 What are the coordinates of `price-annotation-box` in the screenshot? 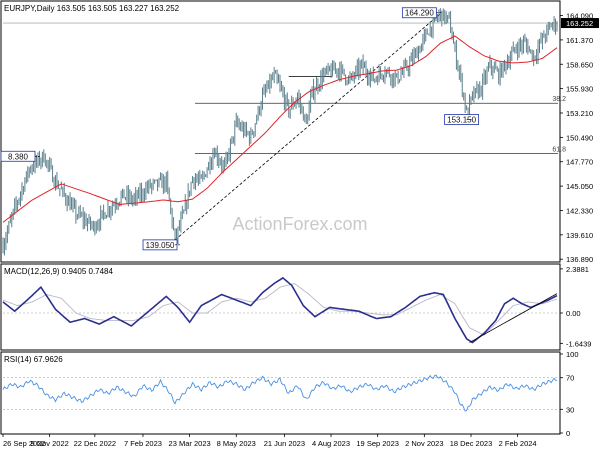 It's located at (462, 119).